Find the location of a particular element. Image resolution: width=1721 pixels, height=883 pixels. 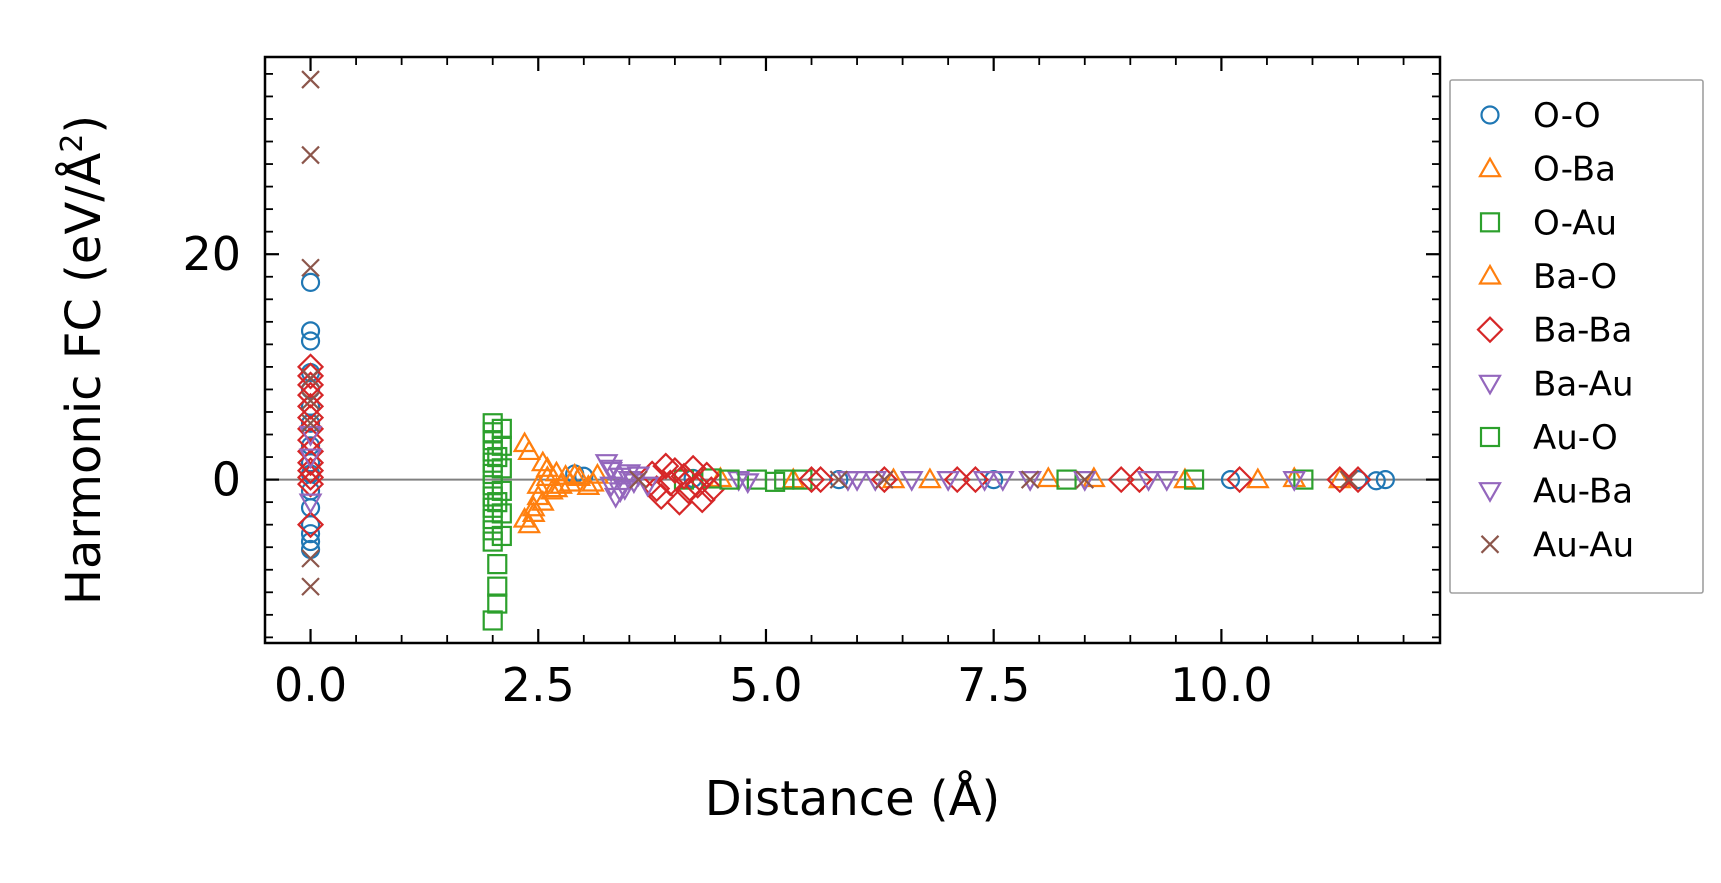

legend-entry: O-O is located at coordinates (1540, 116).